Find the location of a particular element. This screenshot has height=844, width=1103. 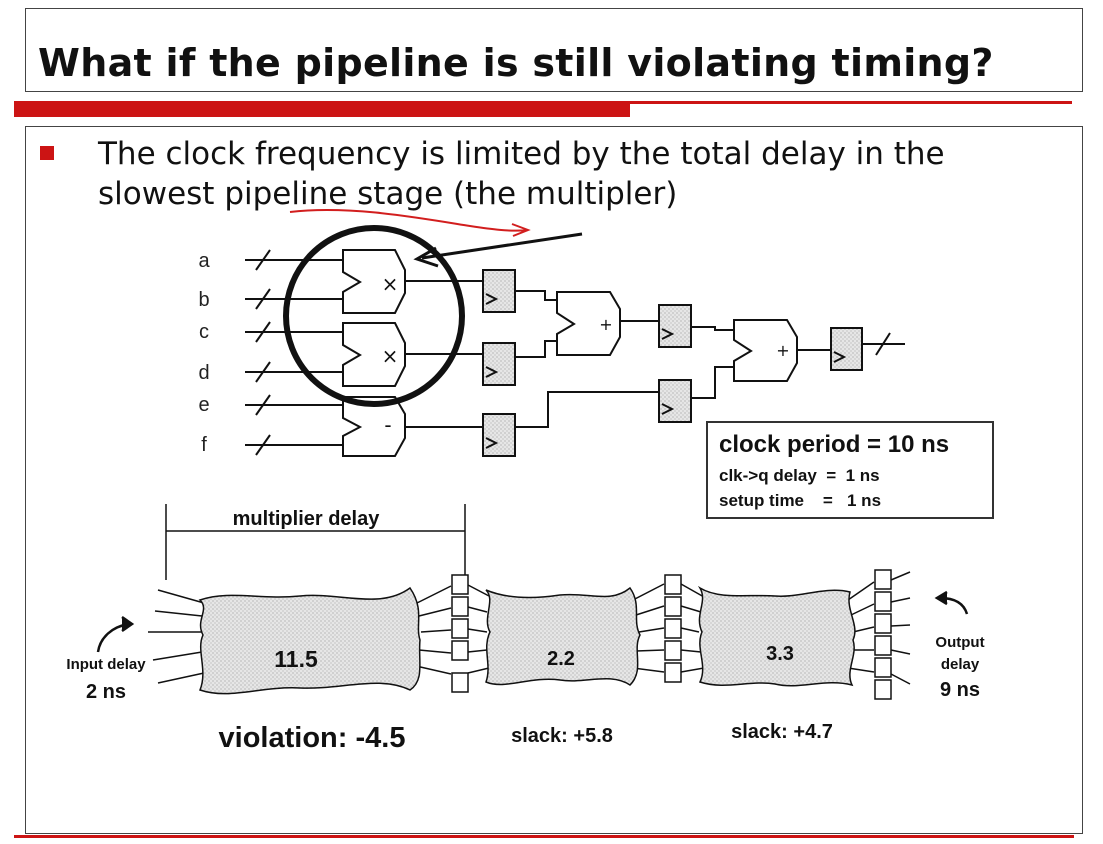

operator-blocks is located at coordinates (570, 353).